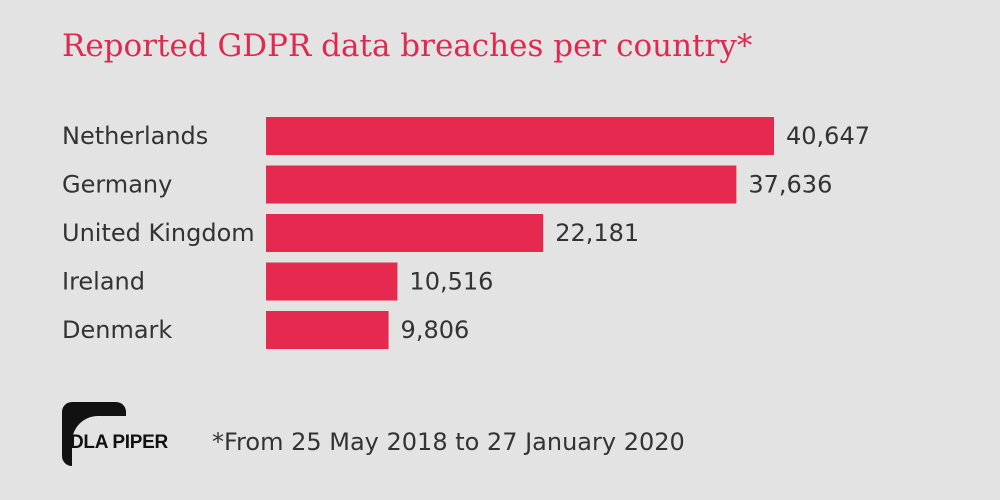  I want to click on logo-mark-cutout, so click(99, 441).